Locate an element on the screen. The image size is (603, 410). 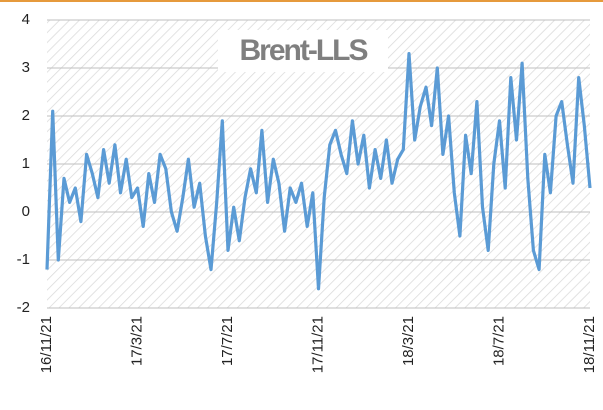
title-box is located at coordinates (303, 51).